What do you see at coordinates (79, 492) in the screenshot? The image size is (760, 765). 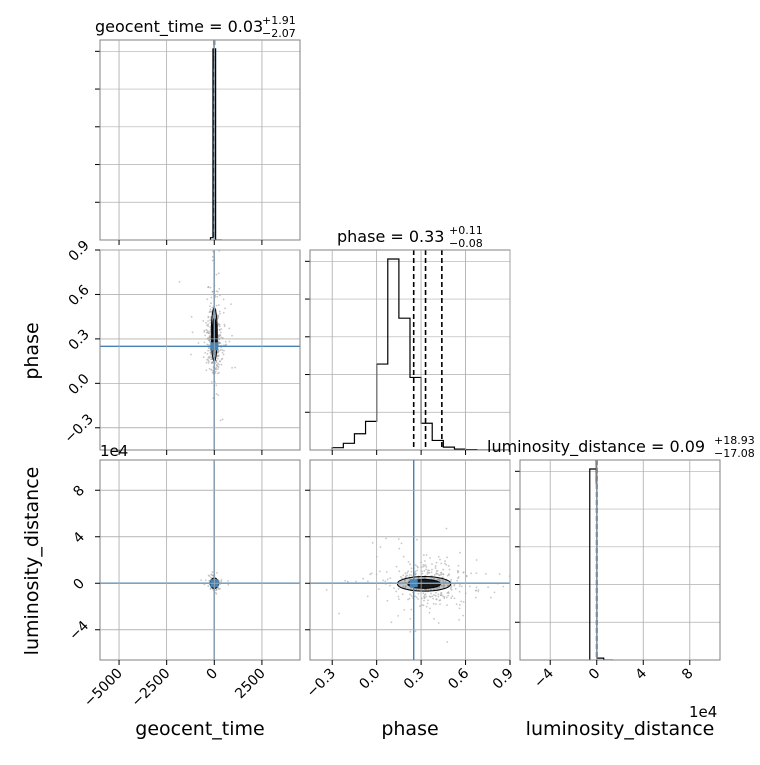 I see `y-tick-label-pair-1: 8` at bounding box center [79, 492].